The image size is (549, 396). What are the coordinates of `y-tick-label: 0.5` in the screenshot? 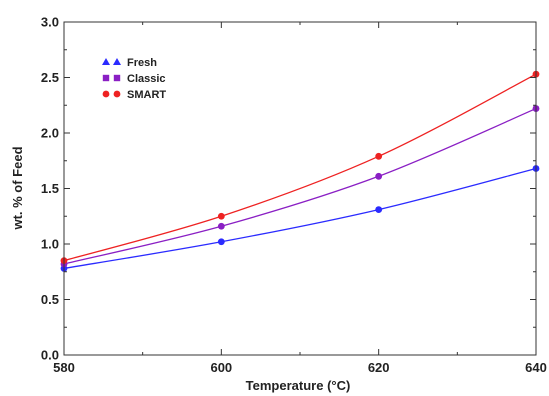 It's located at (50, 299).